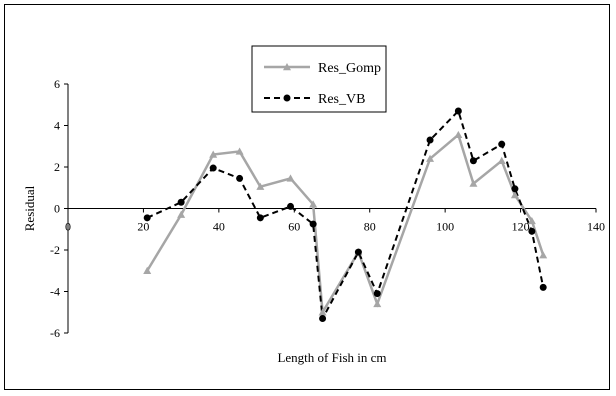 This screenshot has height=396, width=616. What do you see at coordinates (29, 208) in the screenshot?
I see `y-axis-label: Residual` at bounding box center [29, 208].